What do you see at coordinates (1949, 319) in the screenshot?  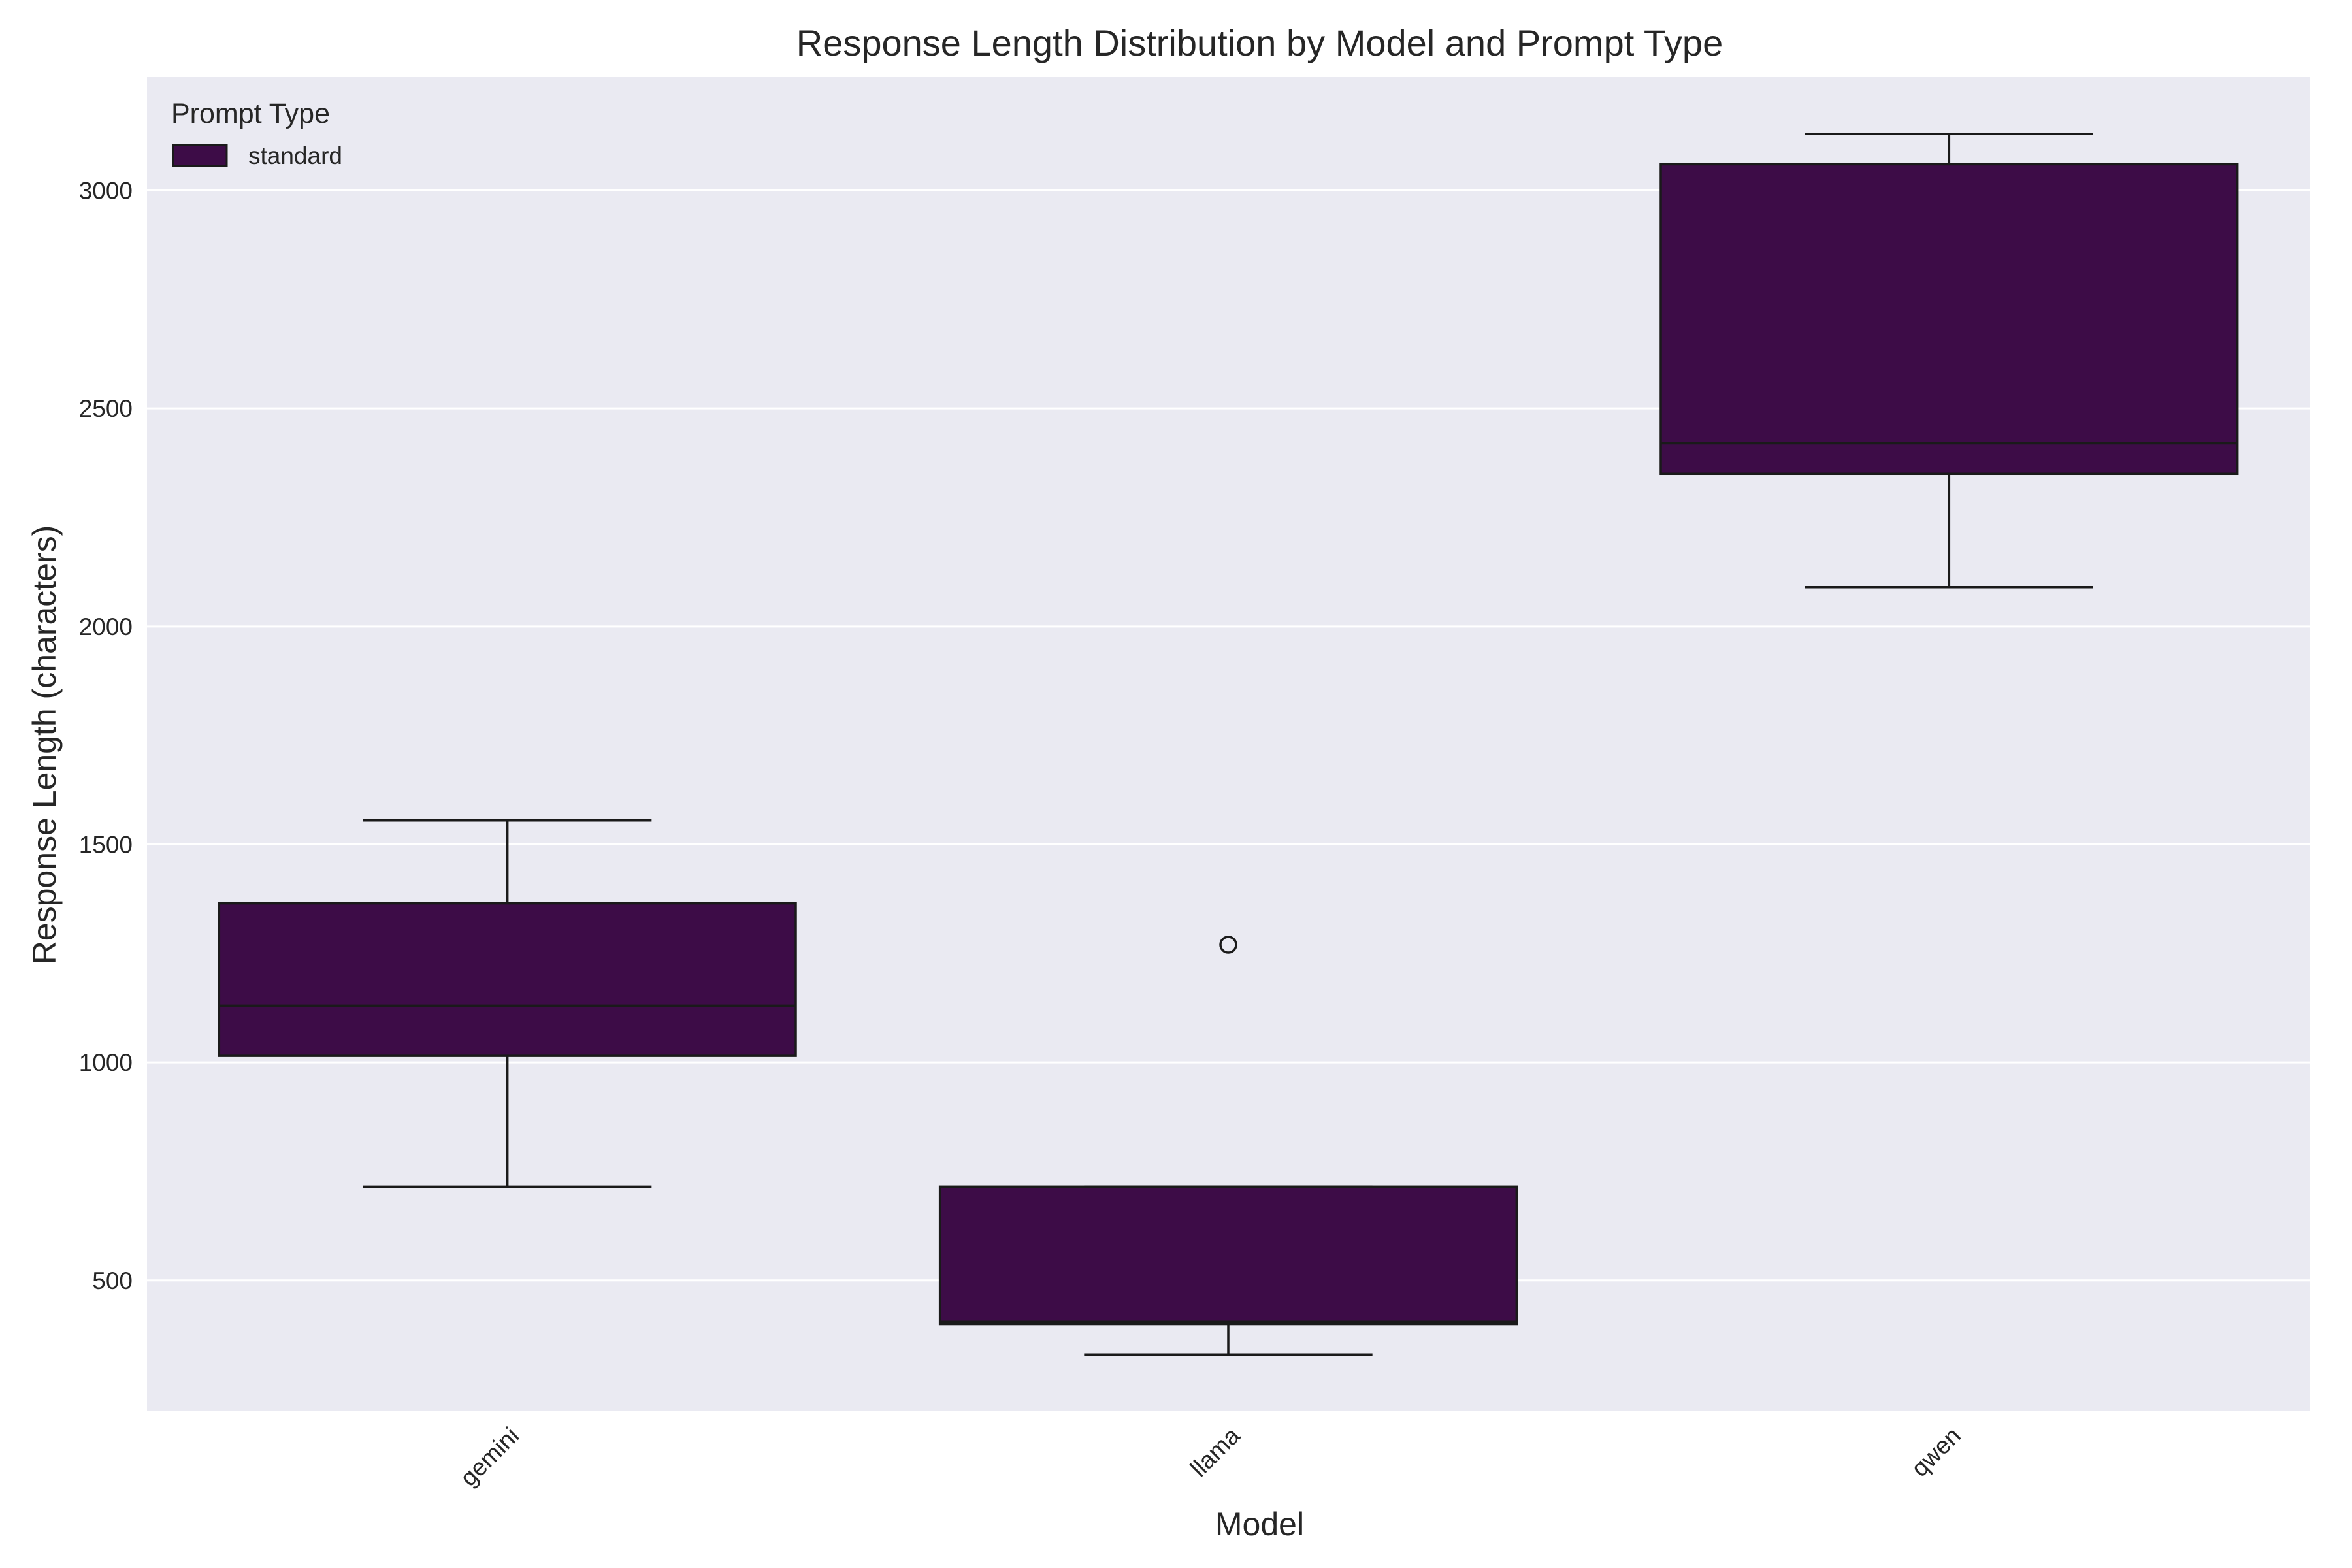 I see `box-body-qwen` at bounding box center [1949, 319].